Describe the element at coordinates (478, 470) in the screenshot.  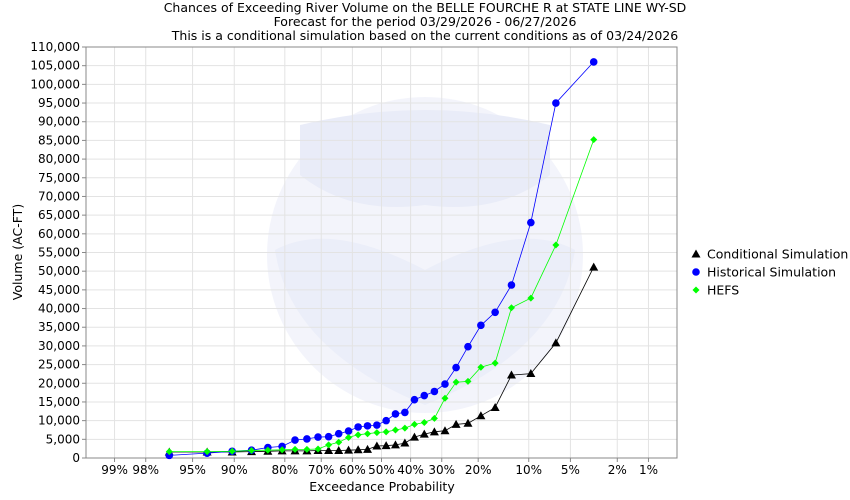
I see `x-tick-label: 20%` at that location.